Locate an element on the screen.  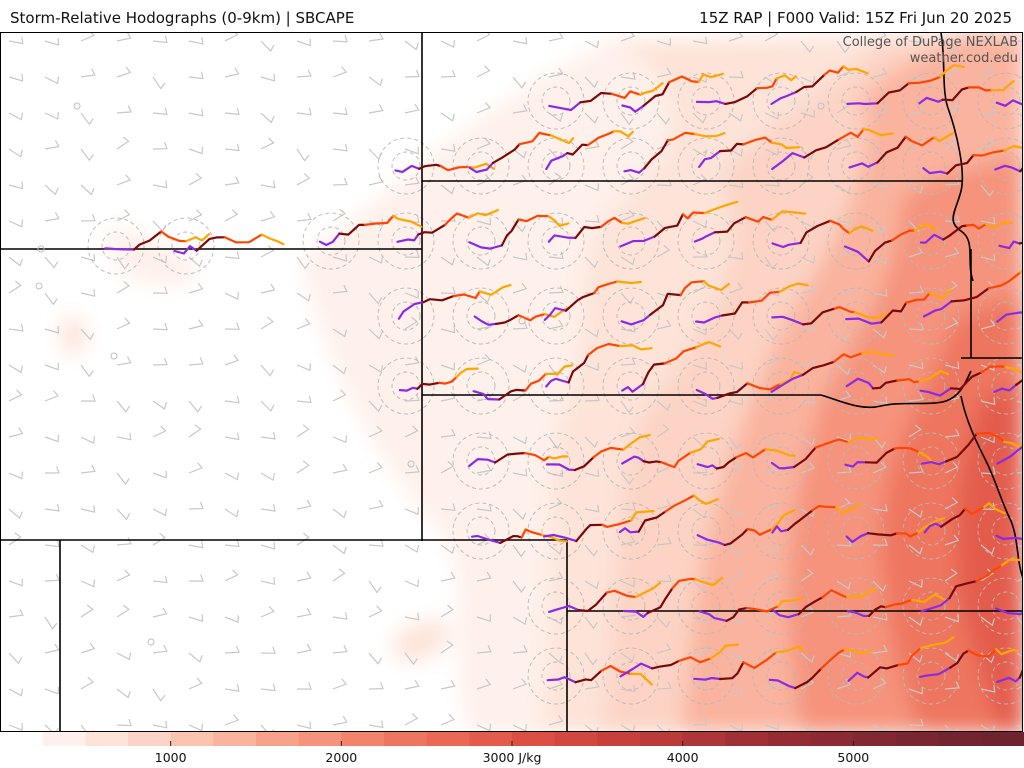
credit-url: weather.cod.edu is located at coordinates (963, 58).